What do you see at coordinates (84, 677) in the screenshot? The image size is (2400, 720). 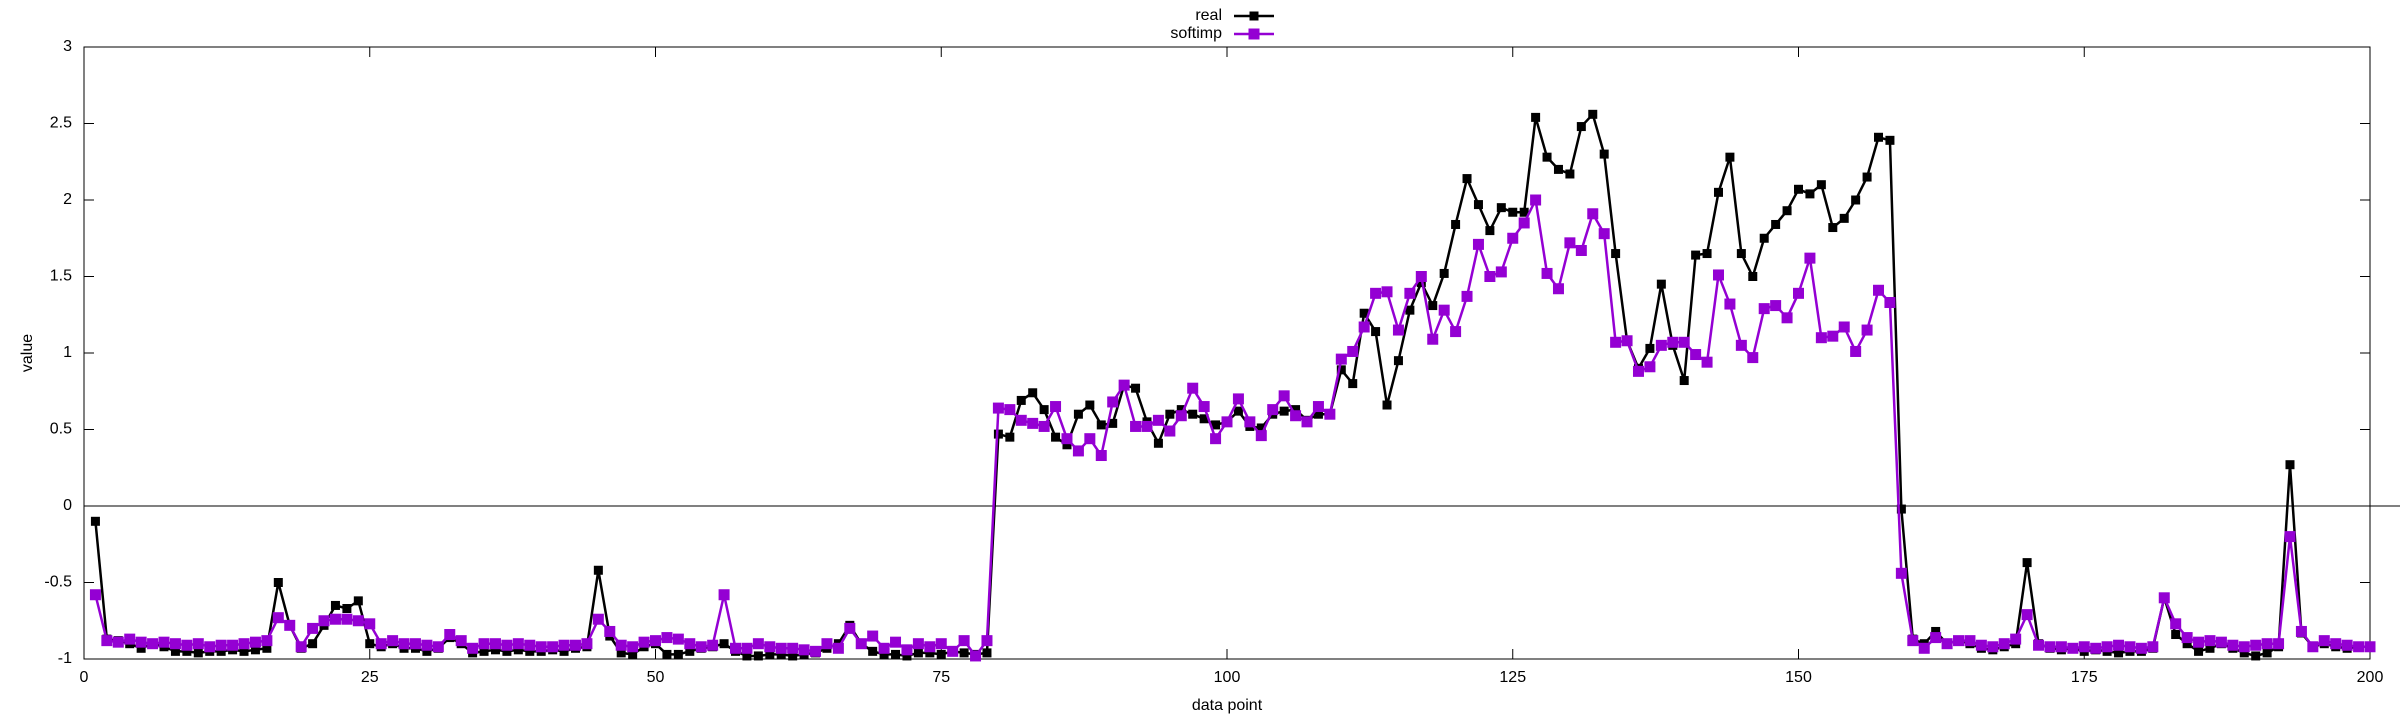 I see `x-tick-label: 0` at bounding box center [84, 677].